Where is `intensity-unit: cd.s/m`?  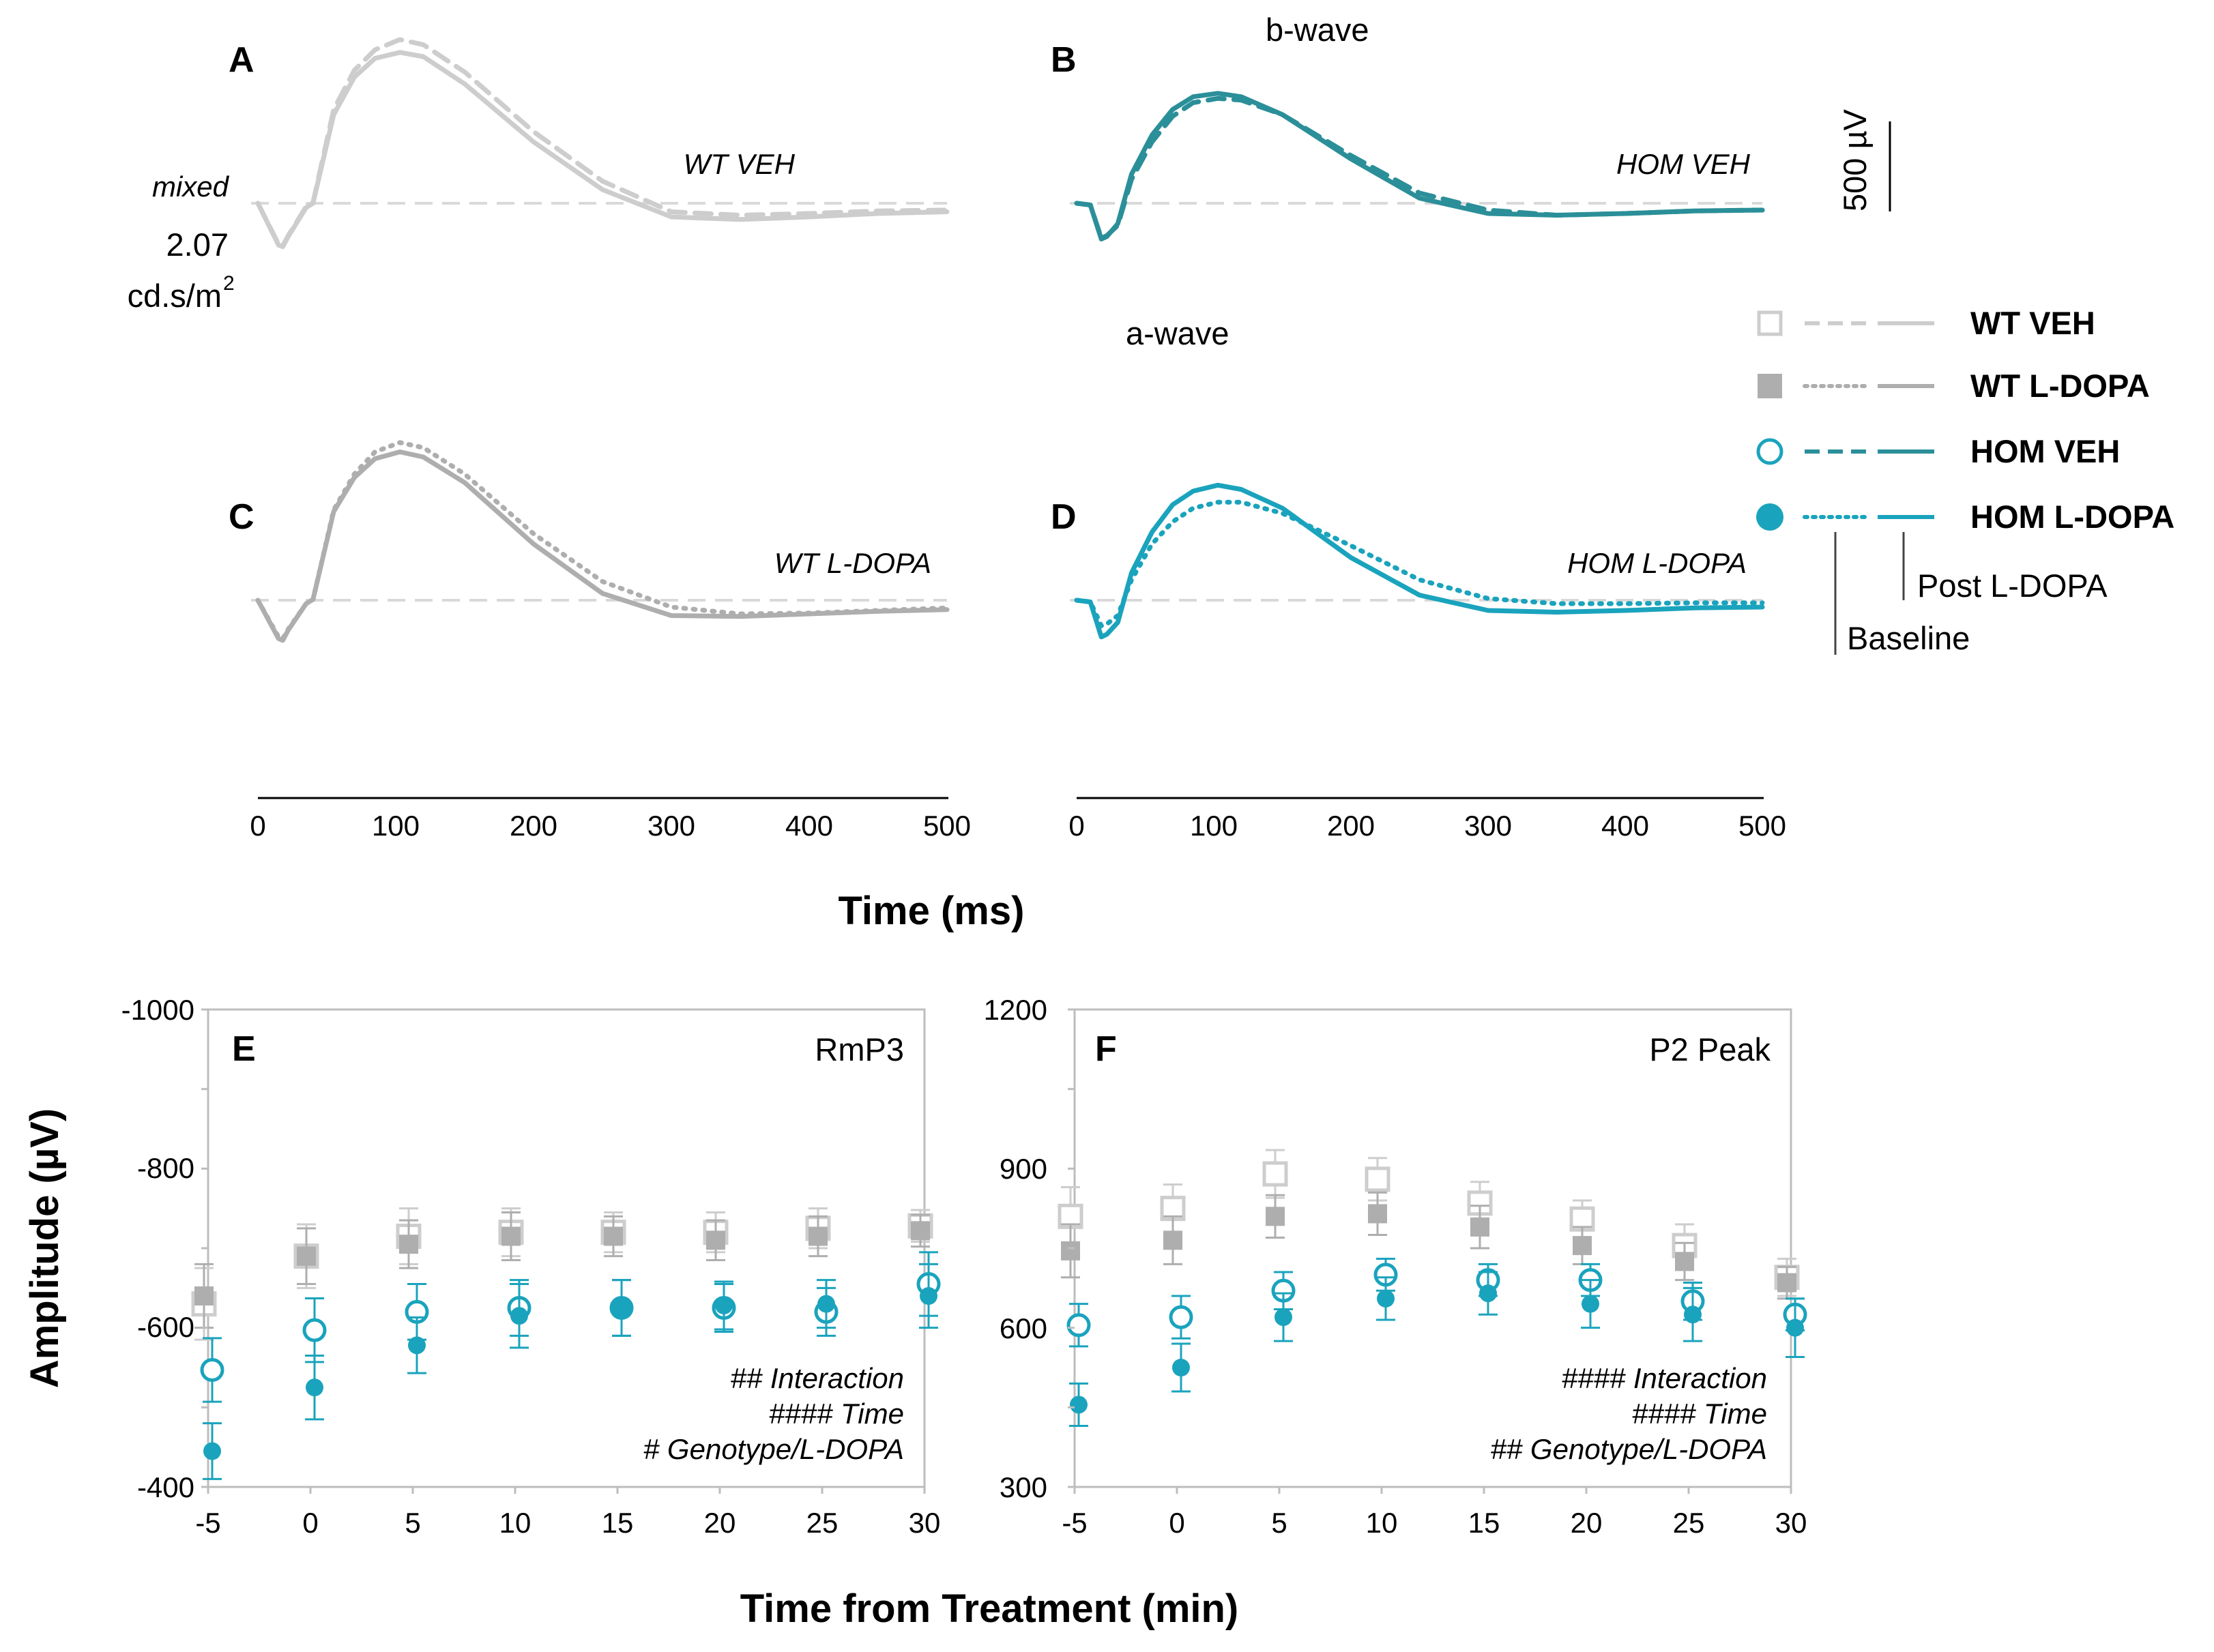
intensity-unit: cd.s/m is located at coordinates (175, 296).